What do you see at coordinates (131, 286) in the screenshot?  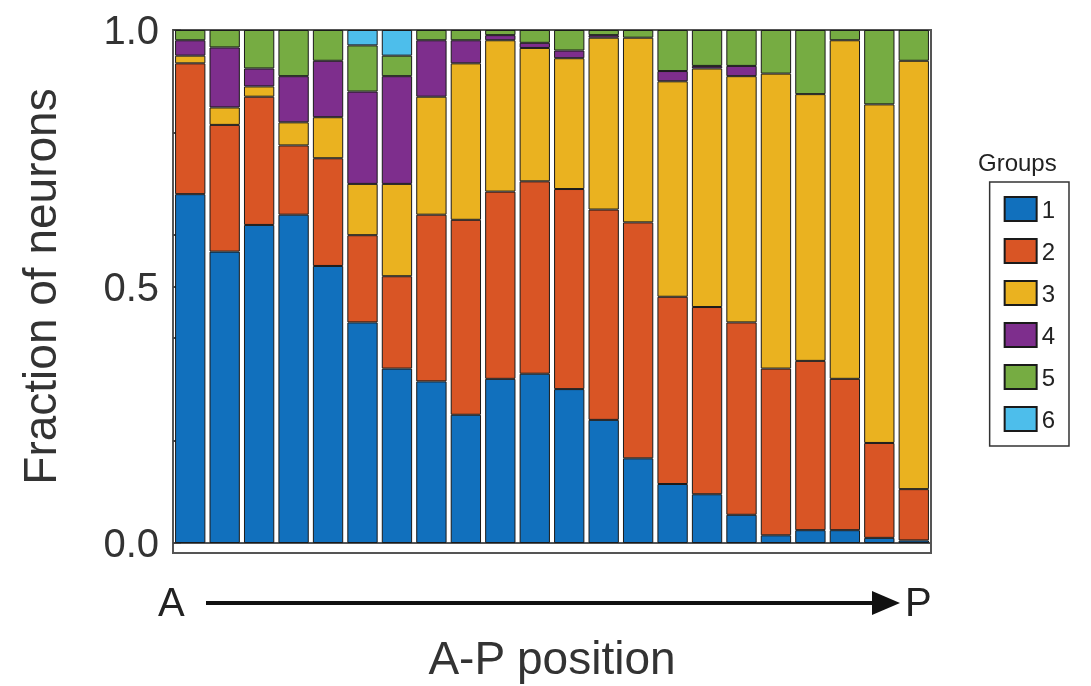 I see `y-tick-label: 0.5` at bounding box center [131, 286].